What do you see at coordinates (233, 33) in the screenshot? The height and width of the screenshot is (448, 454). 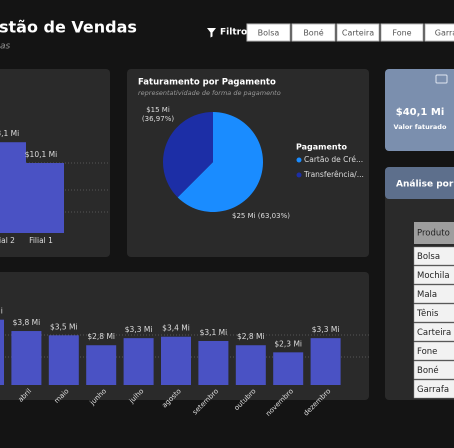 I see `filter-label: Filtro` at bounding box center [233, 33].